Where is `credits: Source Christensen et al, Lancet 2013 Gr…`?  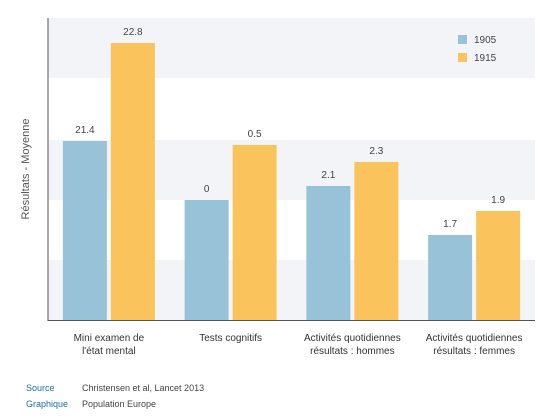
credits: Source Christensen et al, Lancet 2013 Gr… is located at coordinates (115, 396).